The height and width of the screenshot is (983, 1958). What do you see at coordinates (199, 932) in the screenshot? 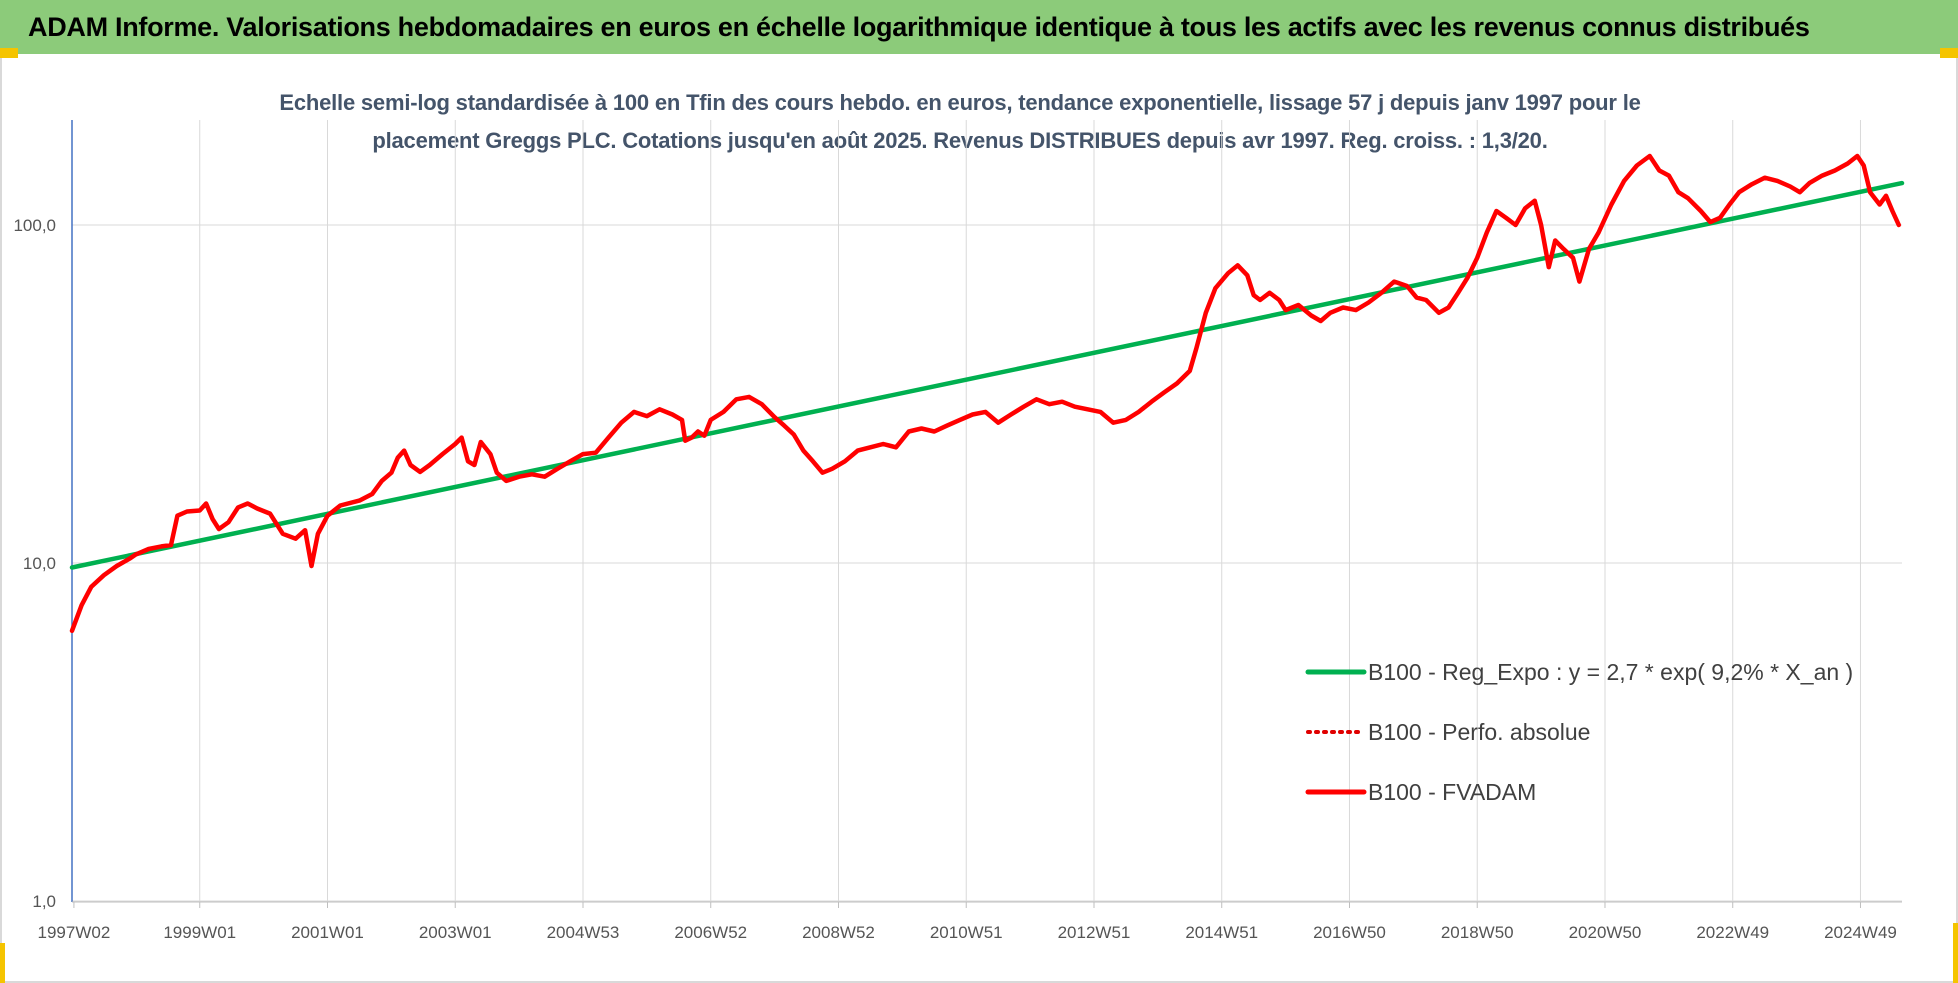
I see `x-tick-label: 1999W01` at bounding box center [199, 932].